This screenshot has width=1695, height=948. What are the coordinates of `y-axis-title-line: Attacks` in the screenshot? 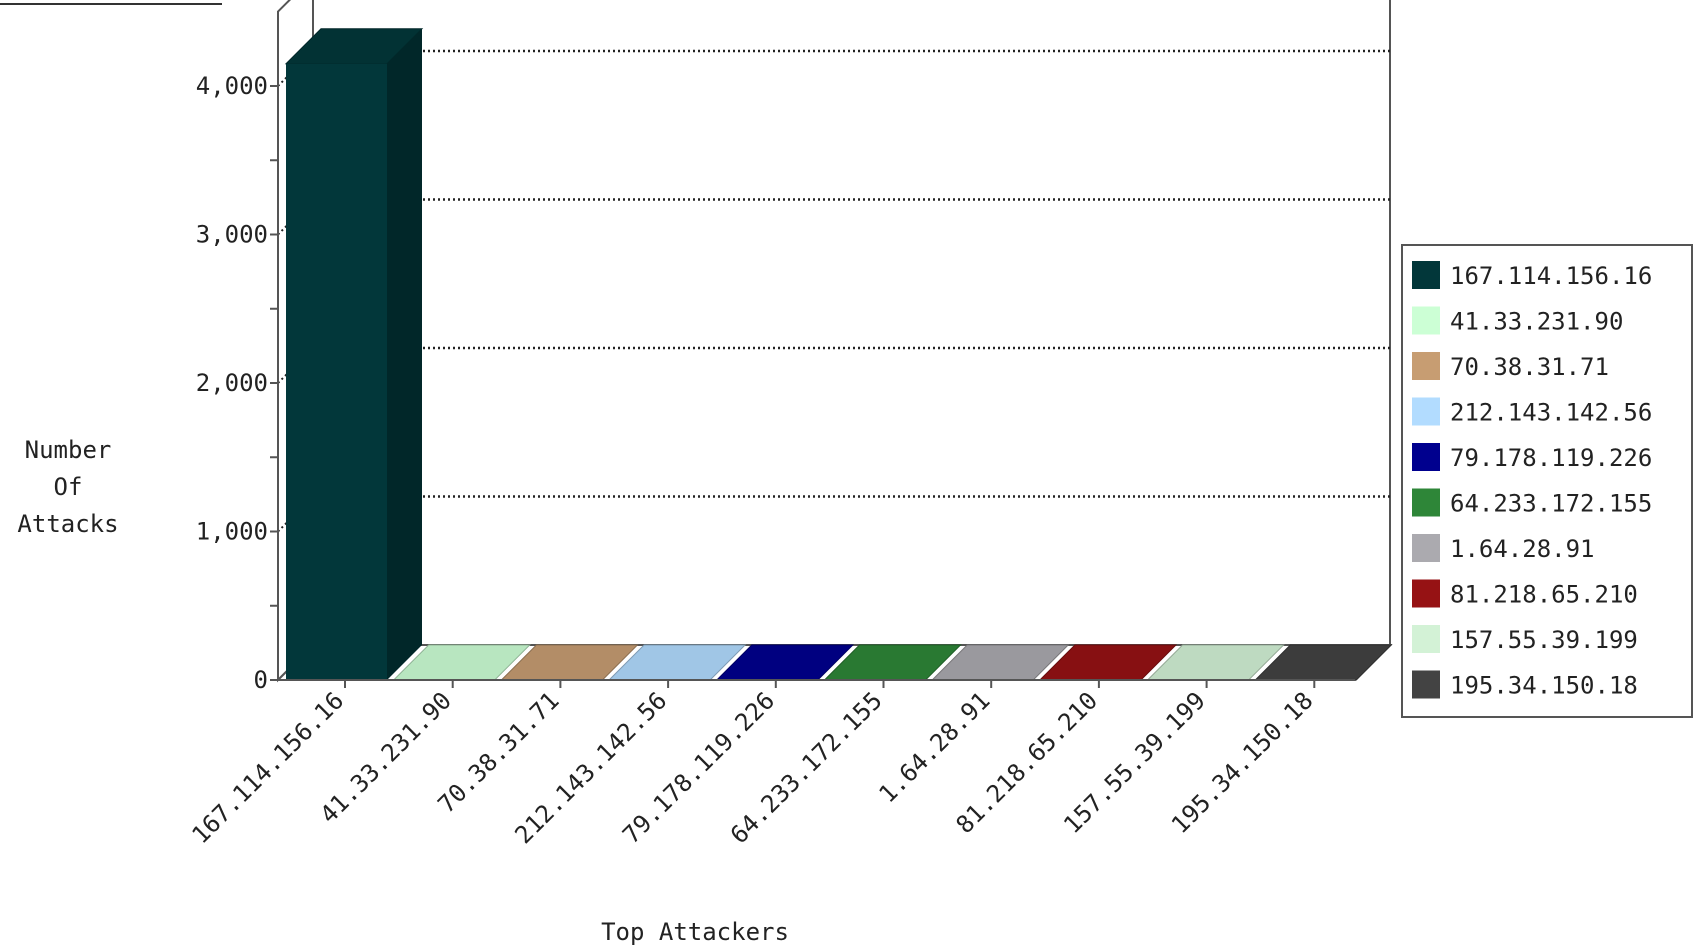 It's located at (67, 524).